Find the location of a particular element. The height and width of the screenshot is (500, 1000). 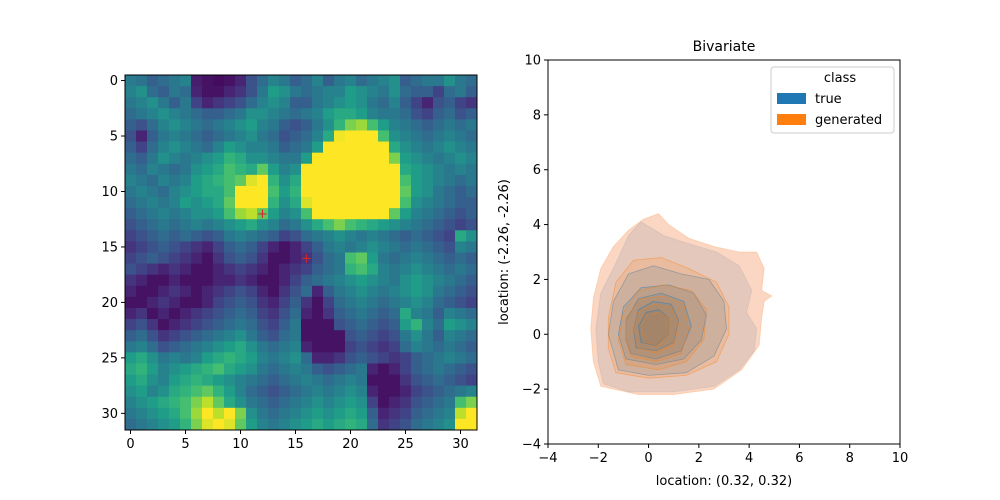

kde-y-tick-label: 4 is located at coordinates (537, 225).